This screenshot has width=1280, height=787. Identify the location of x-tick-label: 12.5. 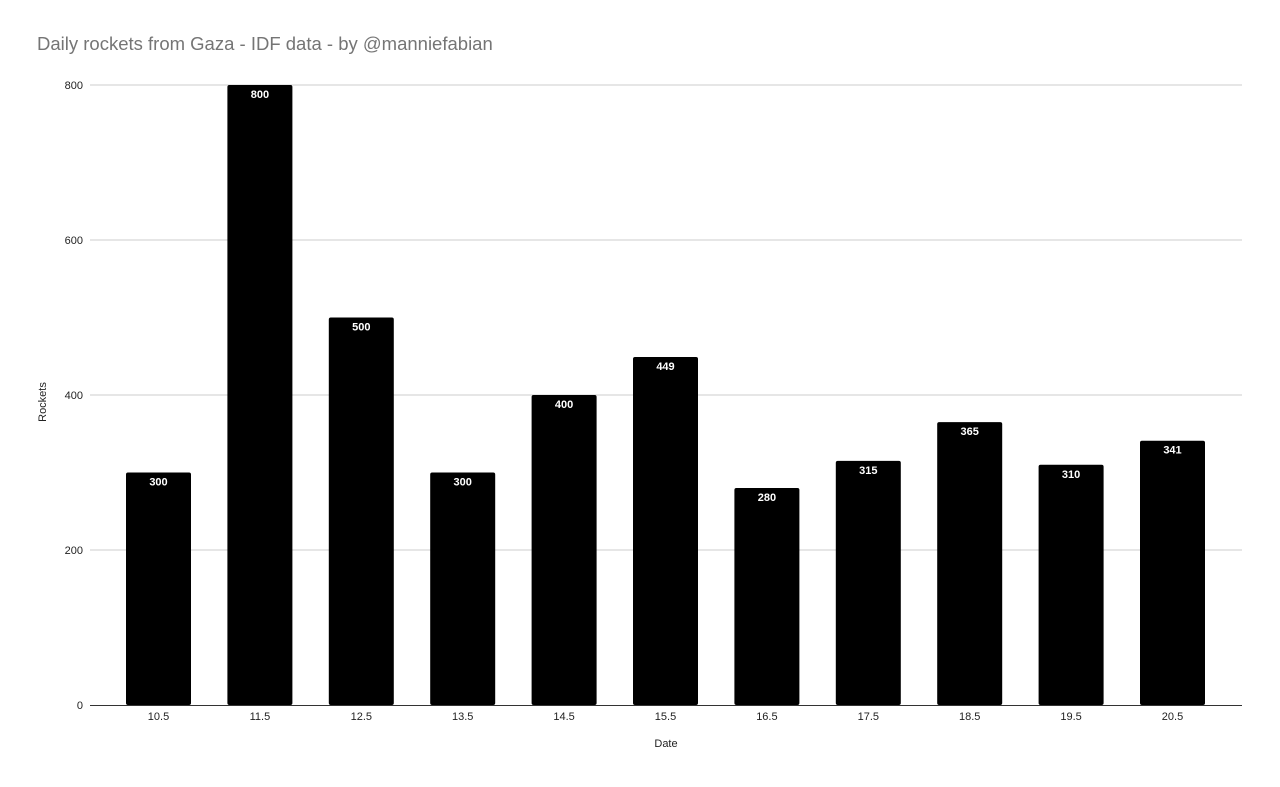
(361, 717).